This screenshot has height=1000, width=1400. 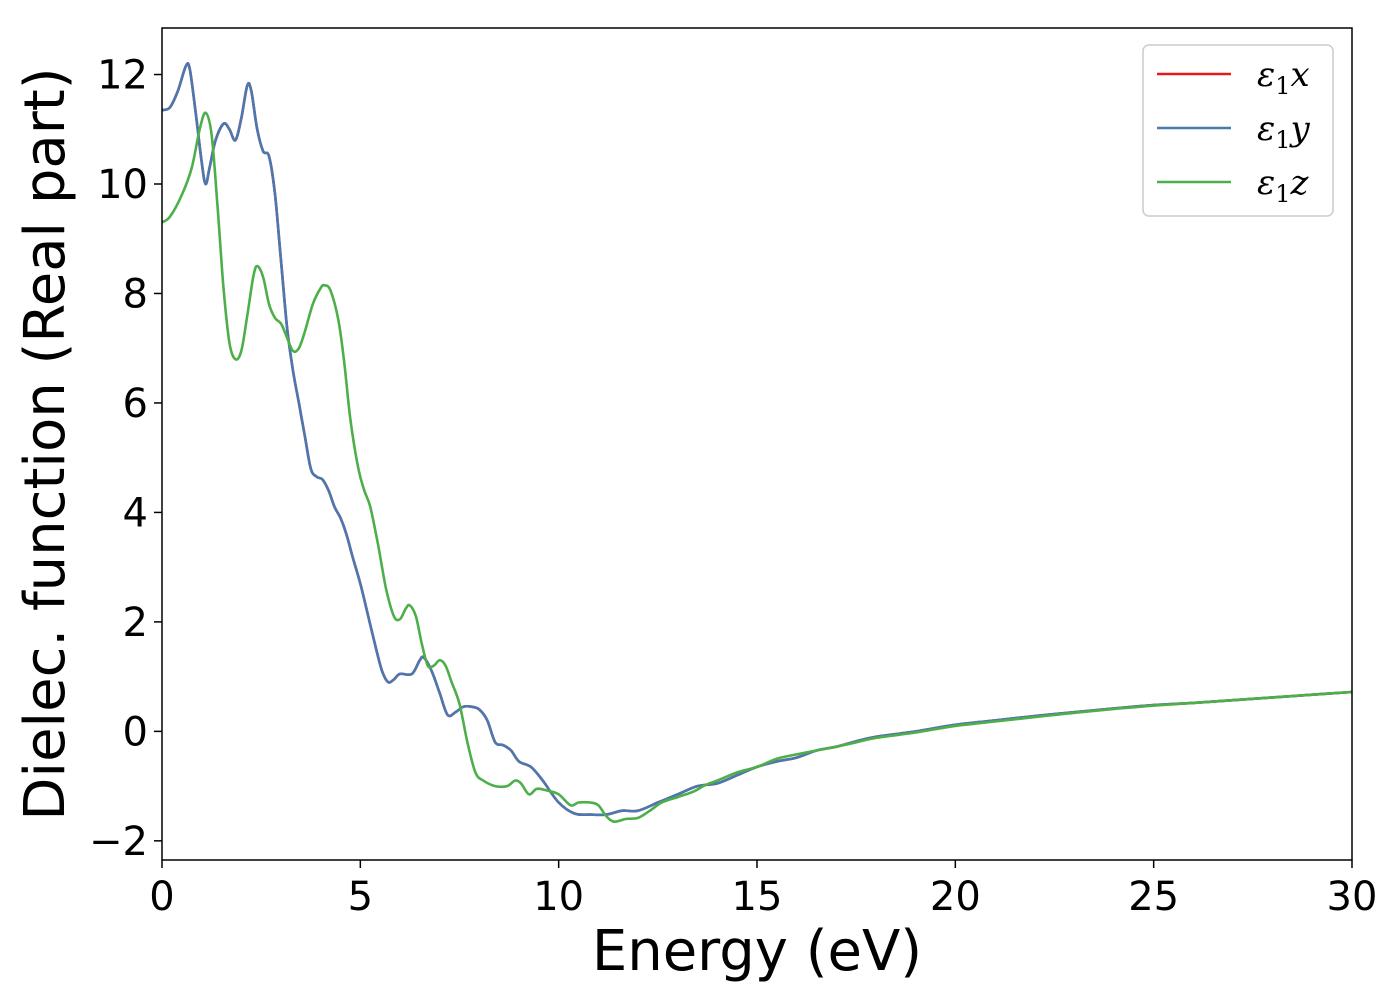 I want to click on x-tick-label: 15, so click(x=757, y=897).